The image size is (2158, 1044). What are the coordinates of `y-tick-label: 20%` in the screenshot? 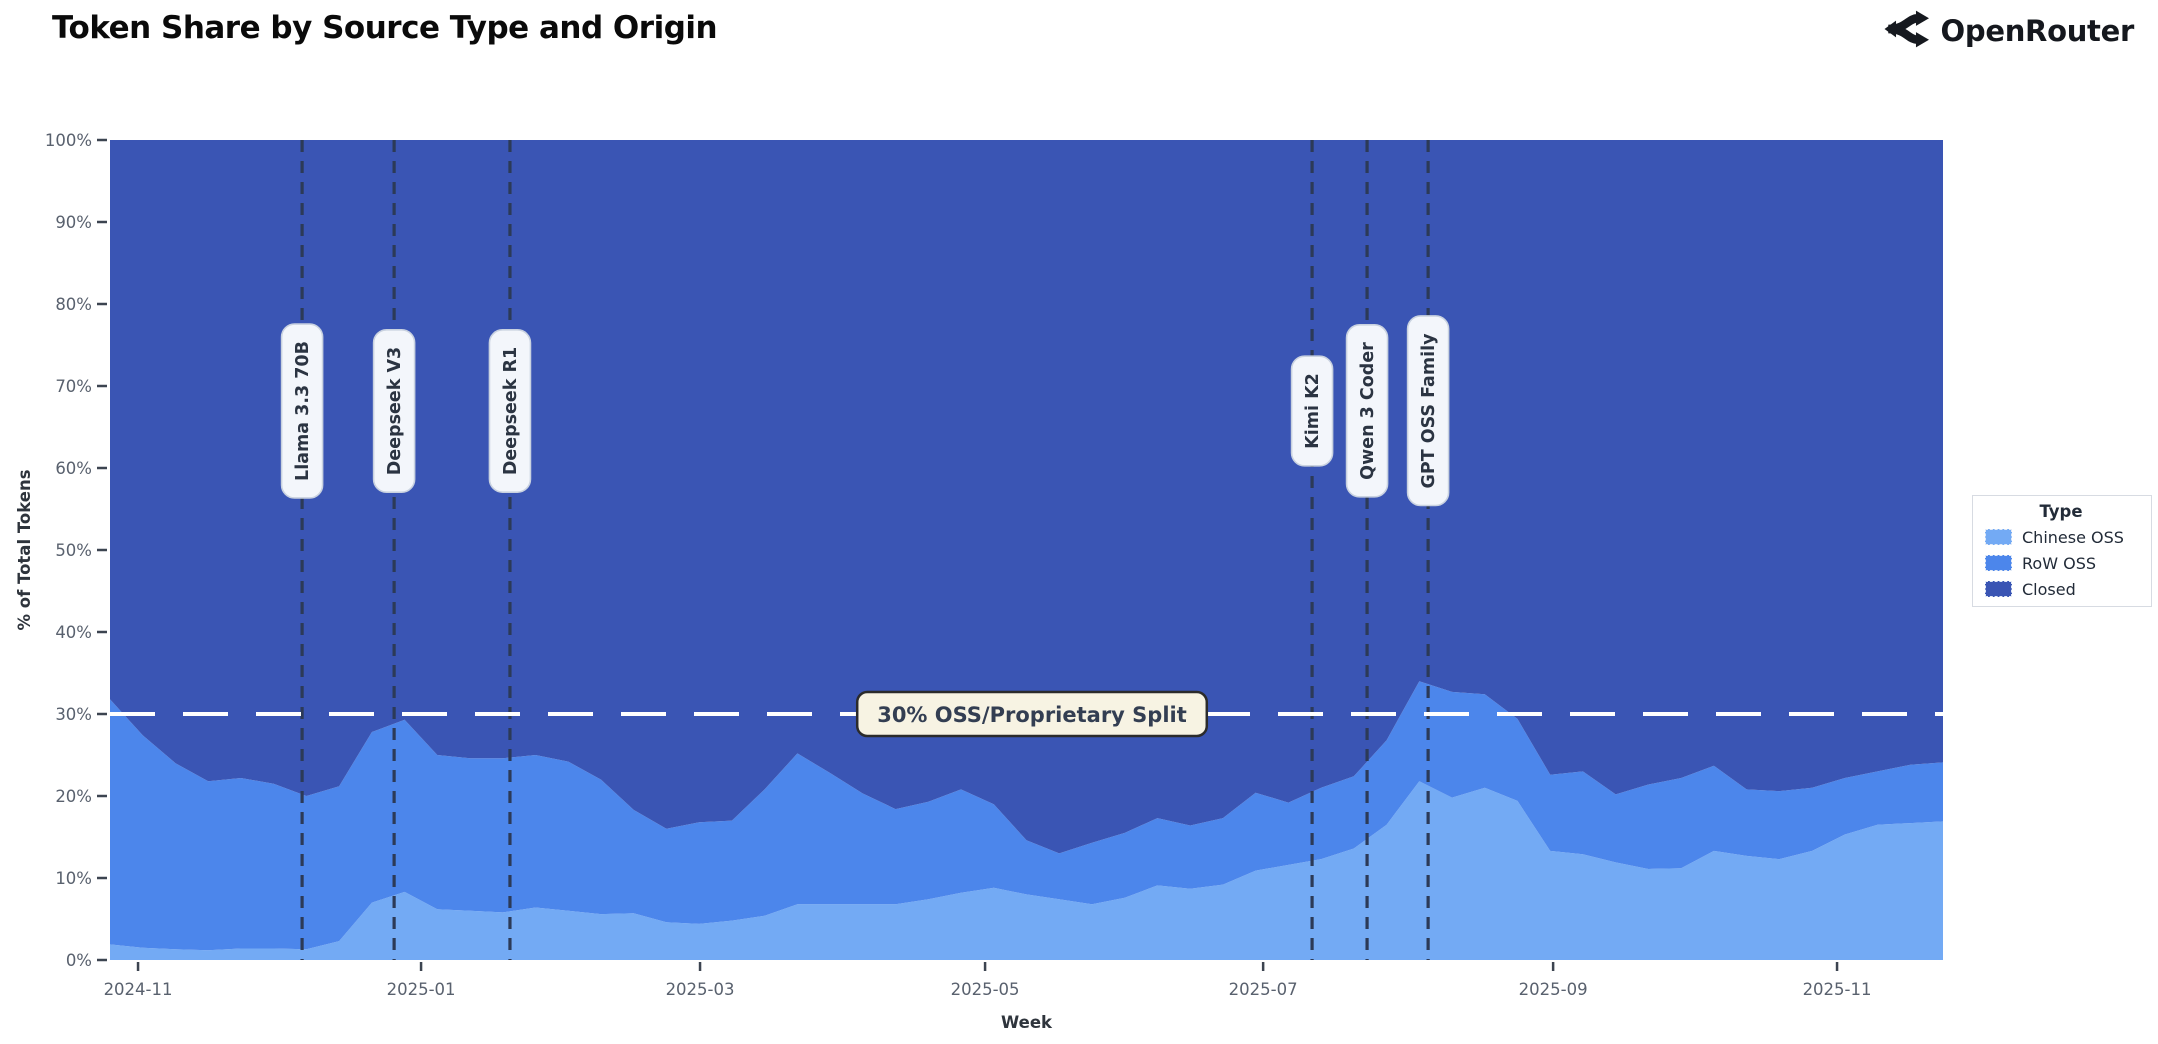 It's located at (73, 796).